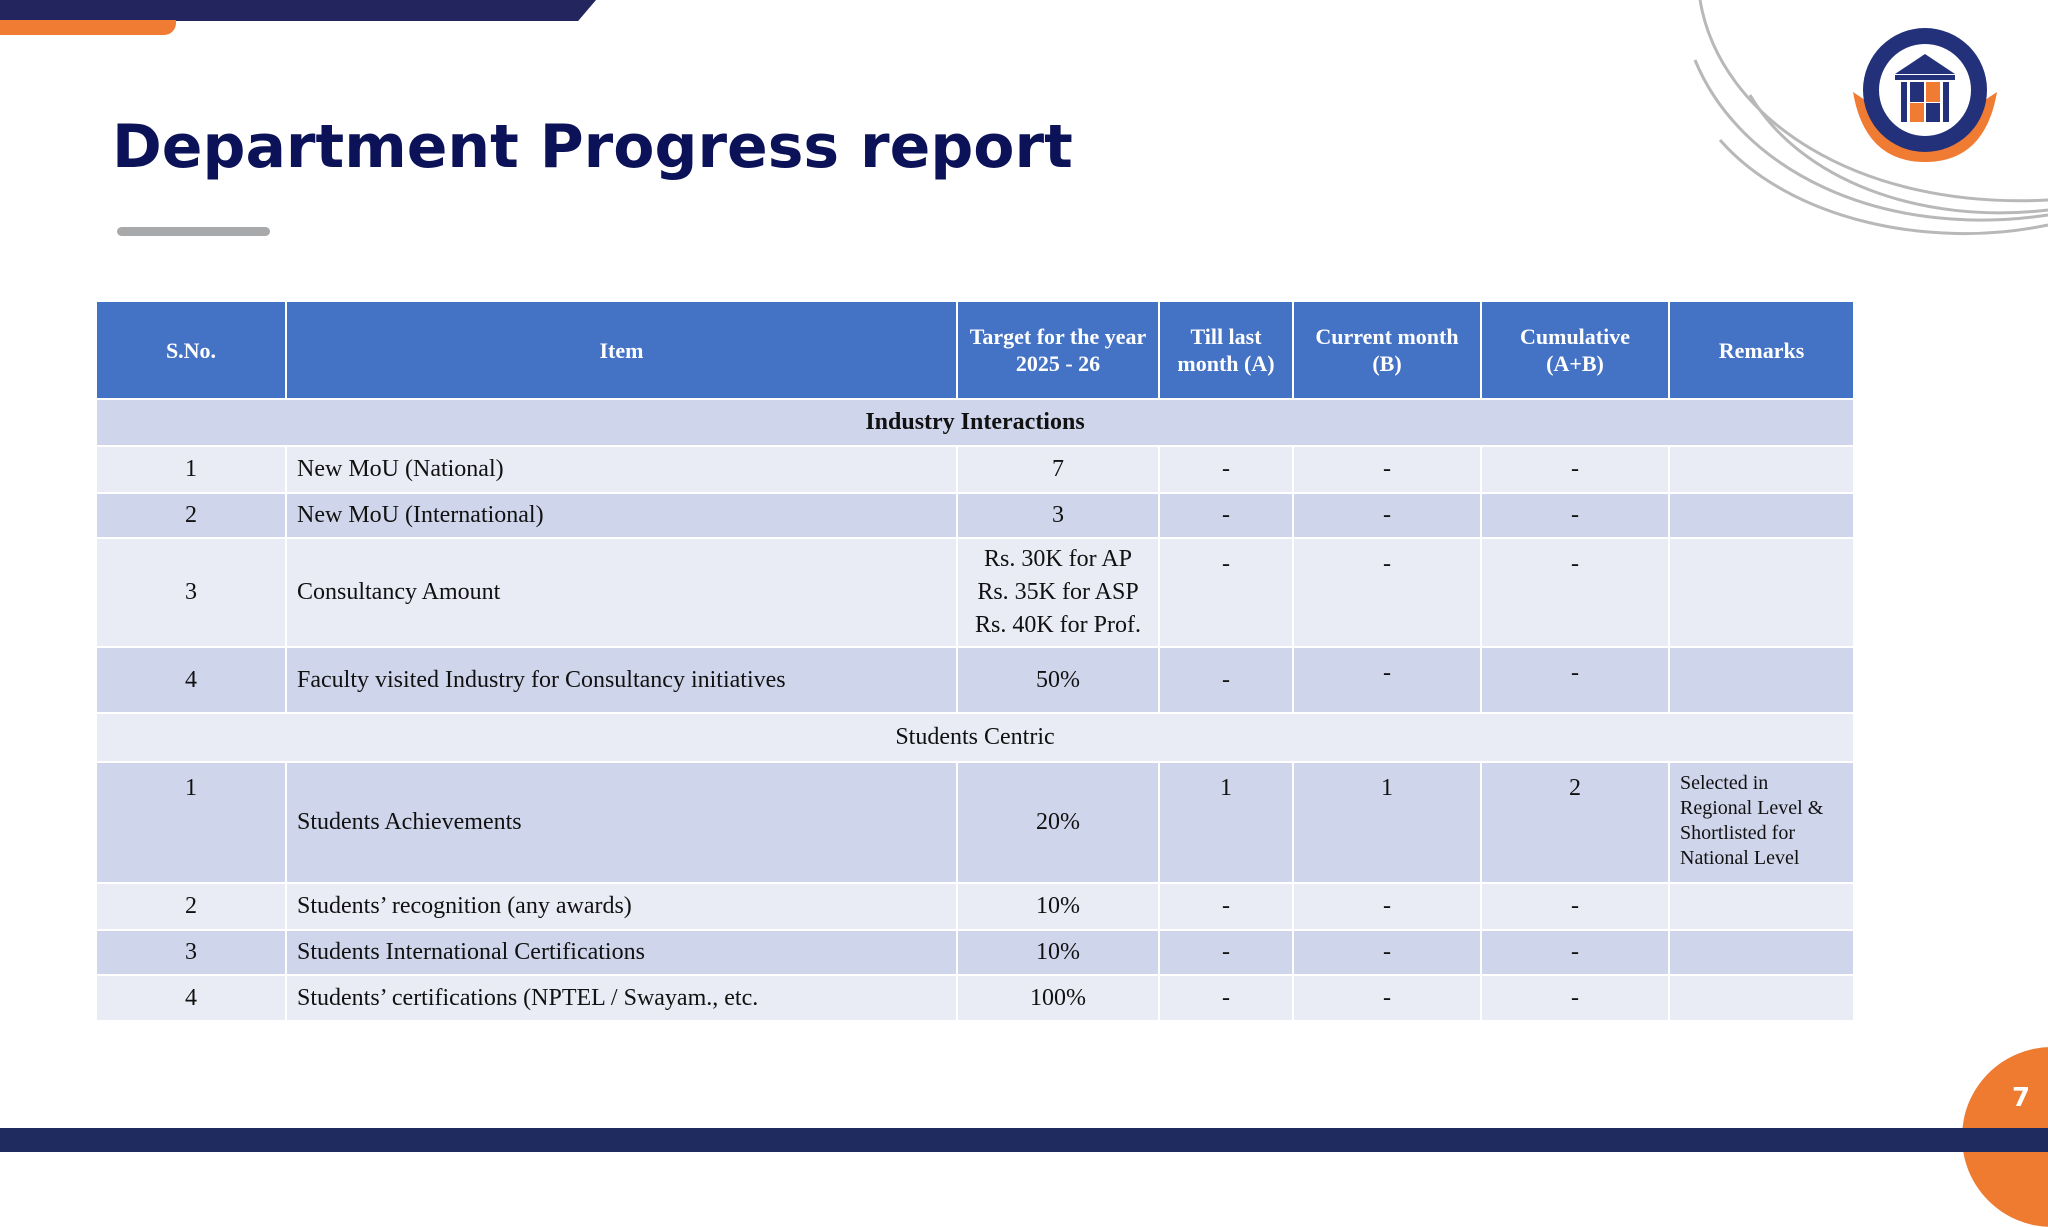 The width and height of the screenshot is (2048, 1227). I want to click on header-remarks: Remarks, so click(1761, 350).